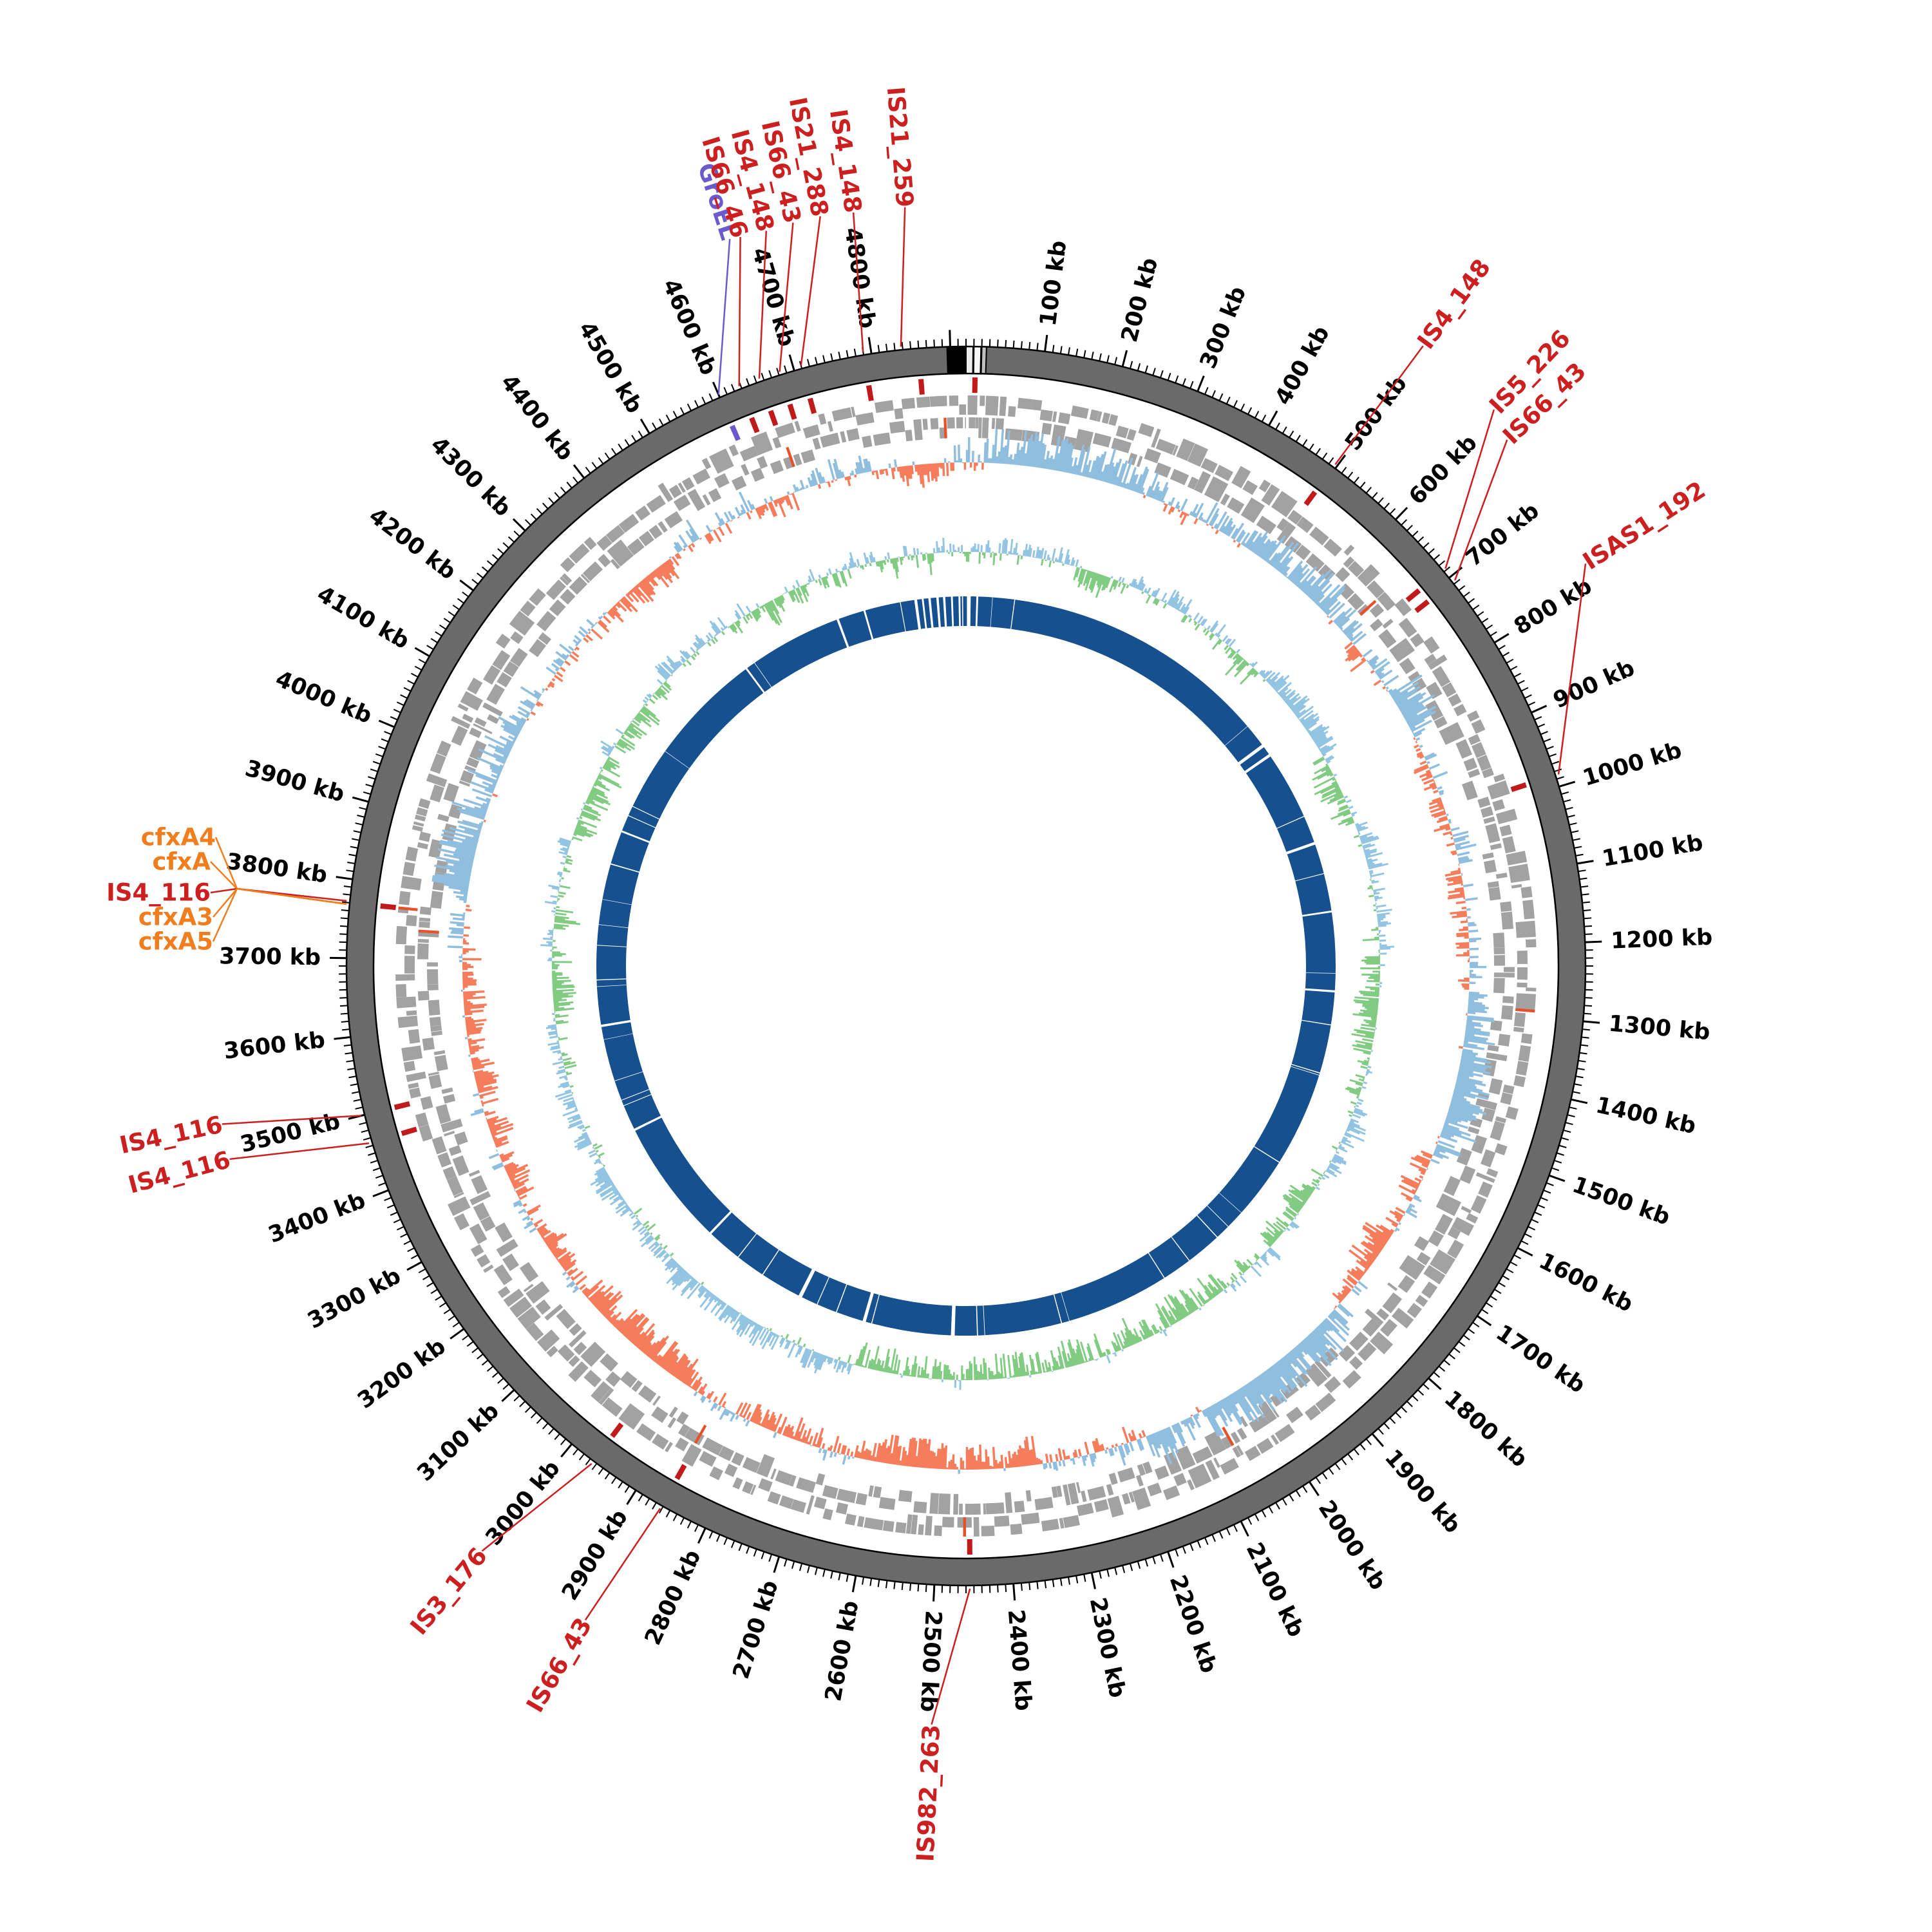 Image resolution: width=1932 pixels, height=1932 pixels. What do you see at coordinates (1352, 1545) in the screenshot?
I see `tick-label: 2000 kb` at bounding box center [1352, 1545].